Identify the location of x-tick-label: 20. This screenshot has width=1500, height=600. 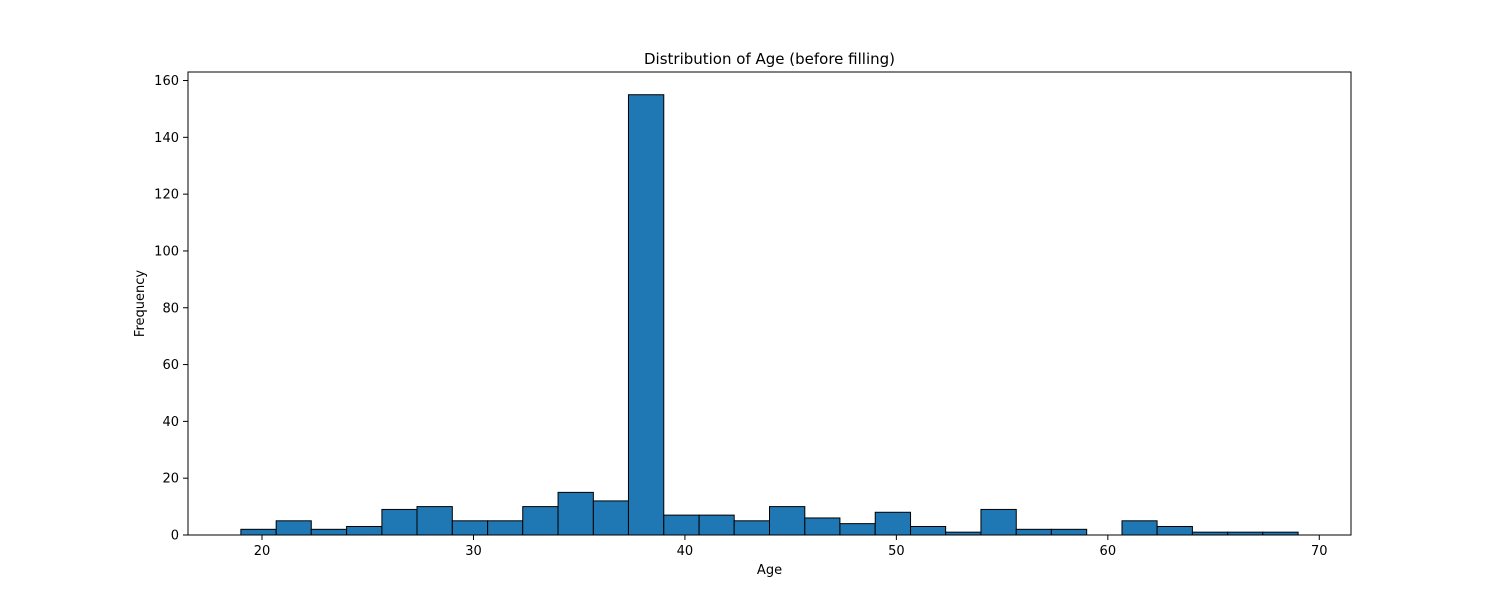
(262, 551).